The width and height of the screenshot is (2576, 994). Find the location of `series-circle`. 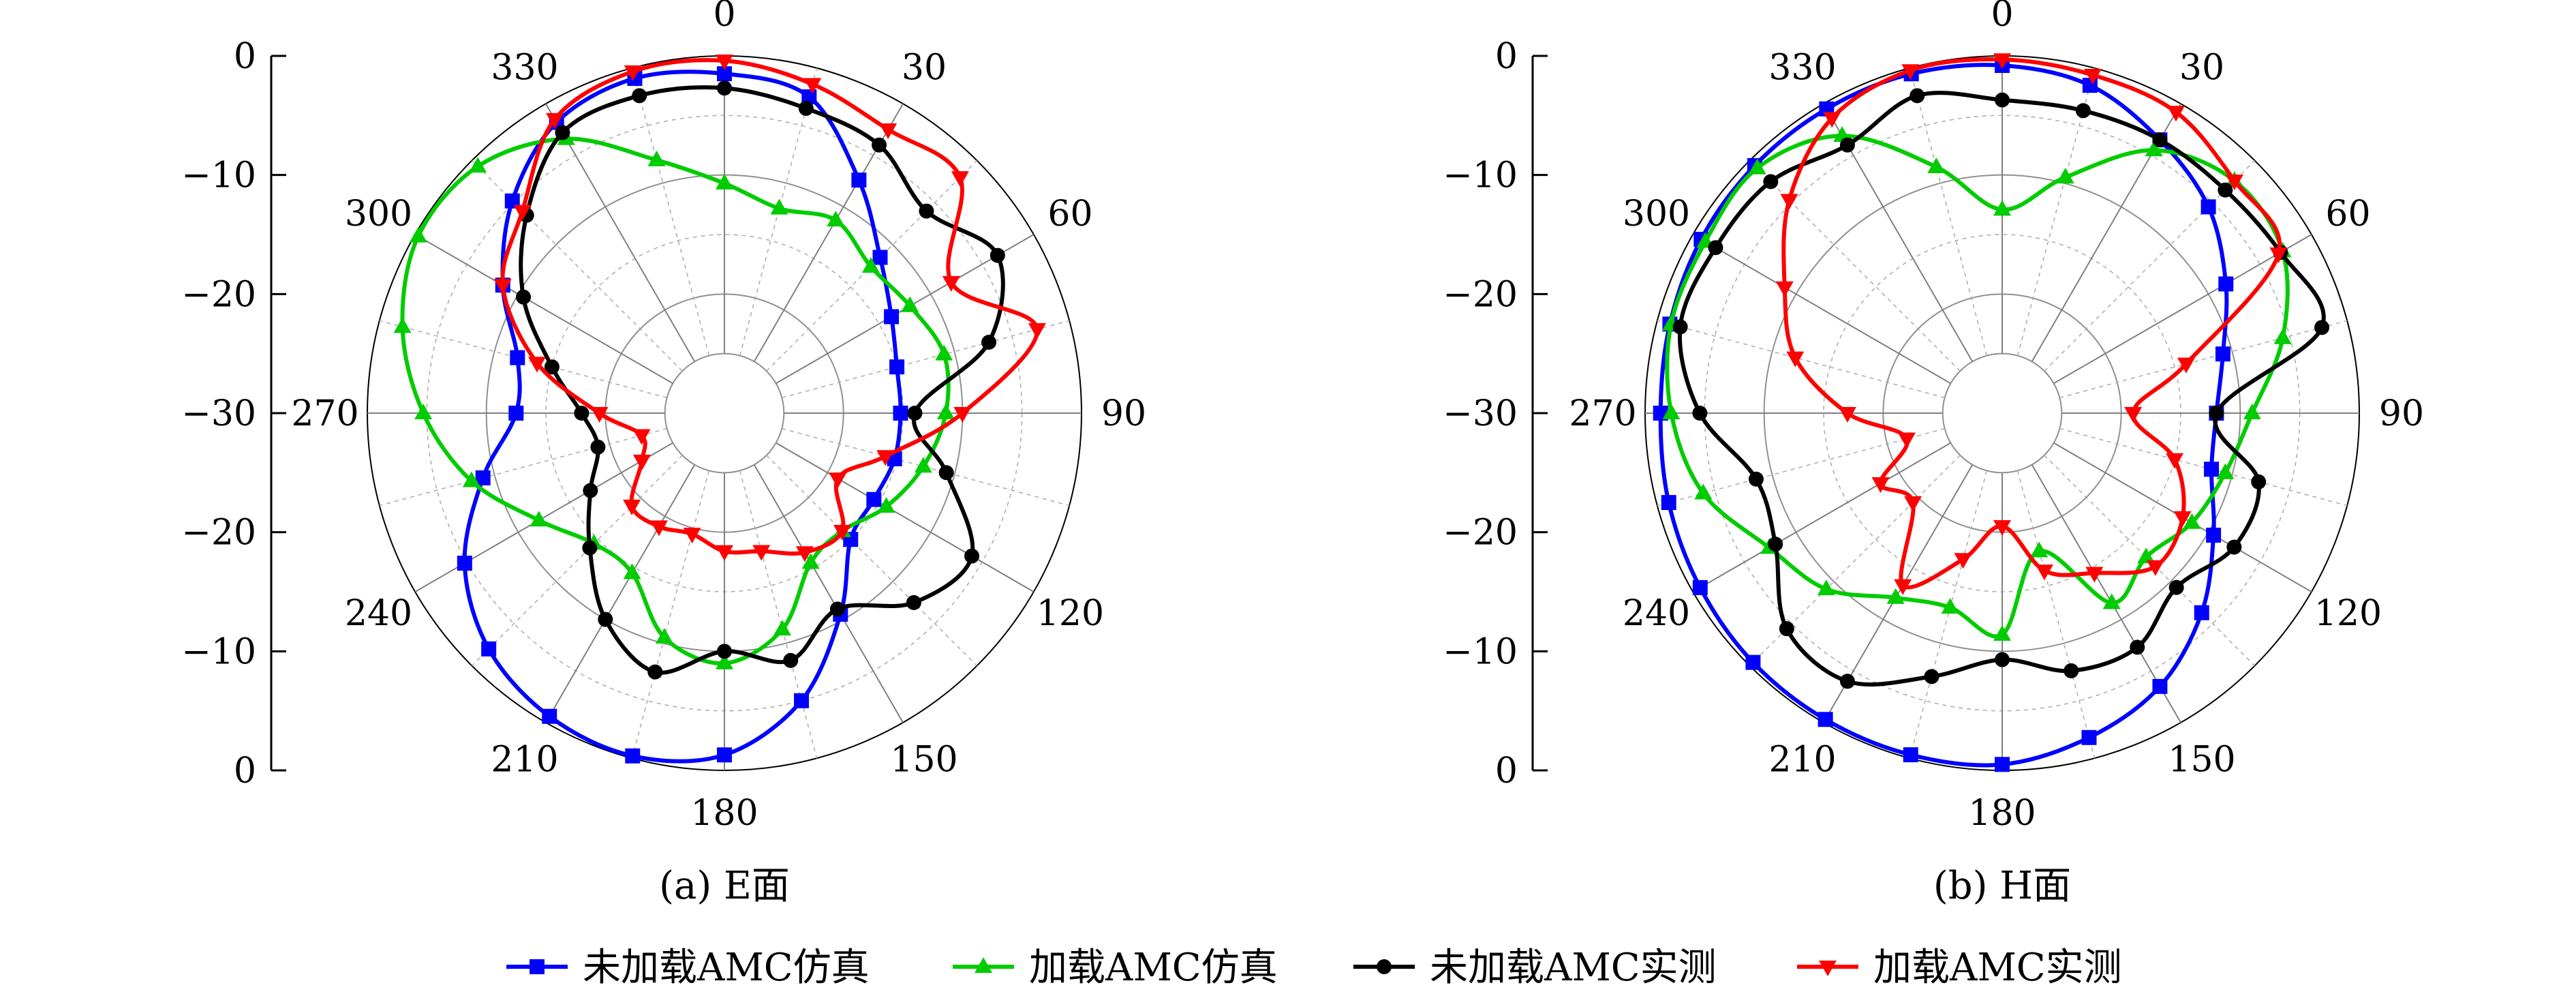

series-circle is located at coordinates (760, 380).